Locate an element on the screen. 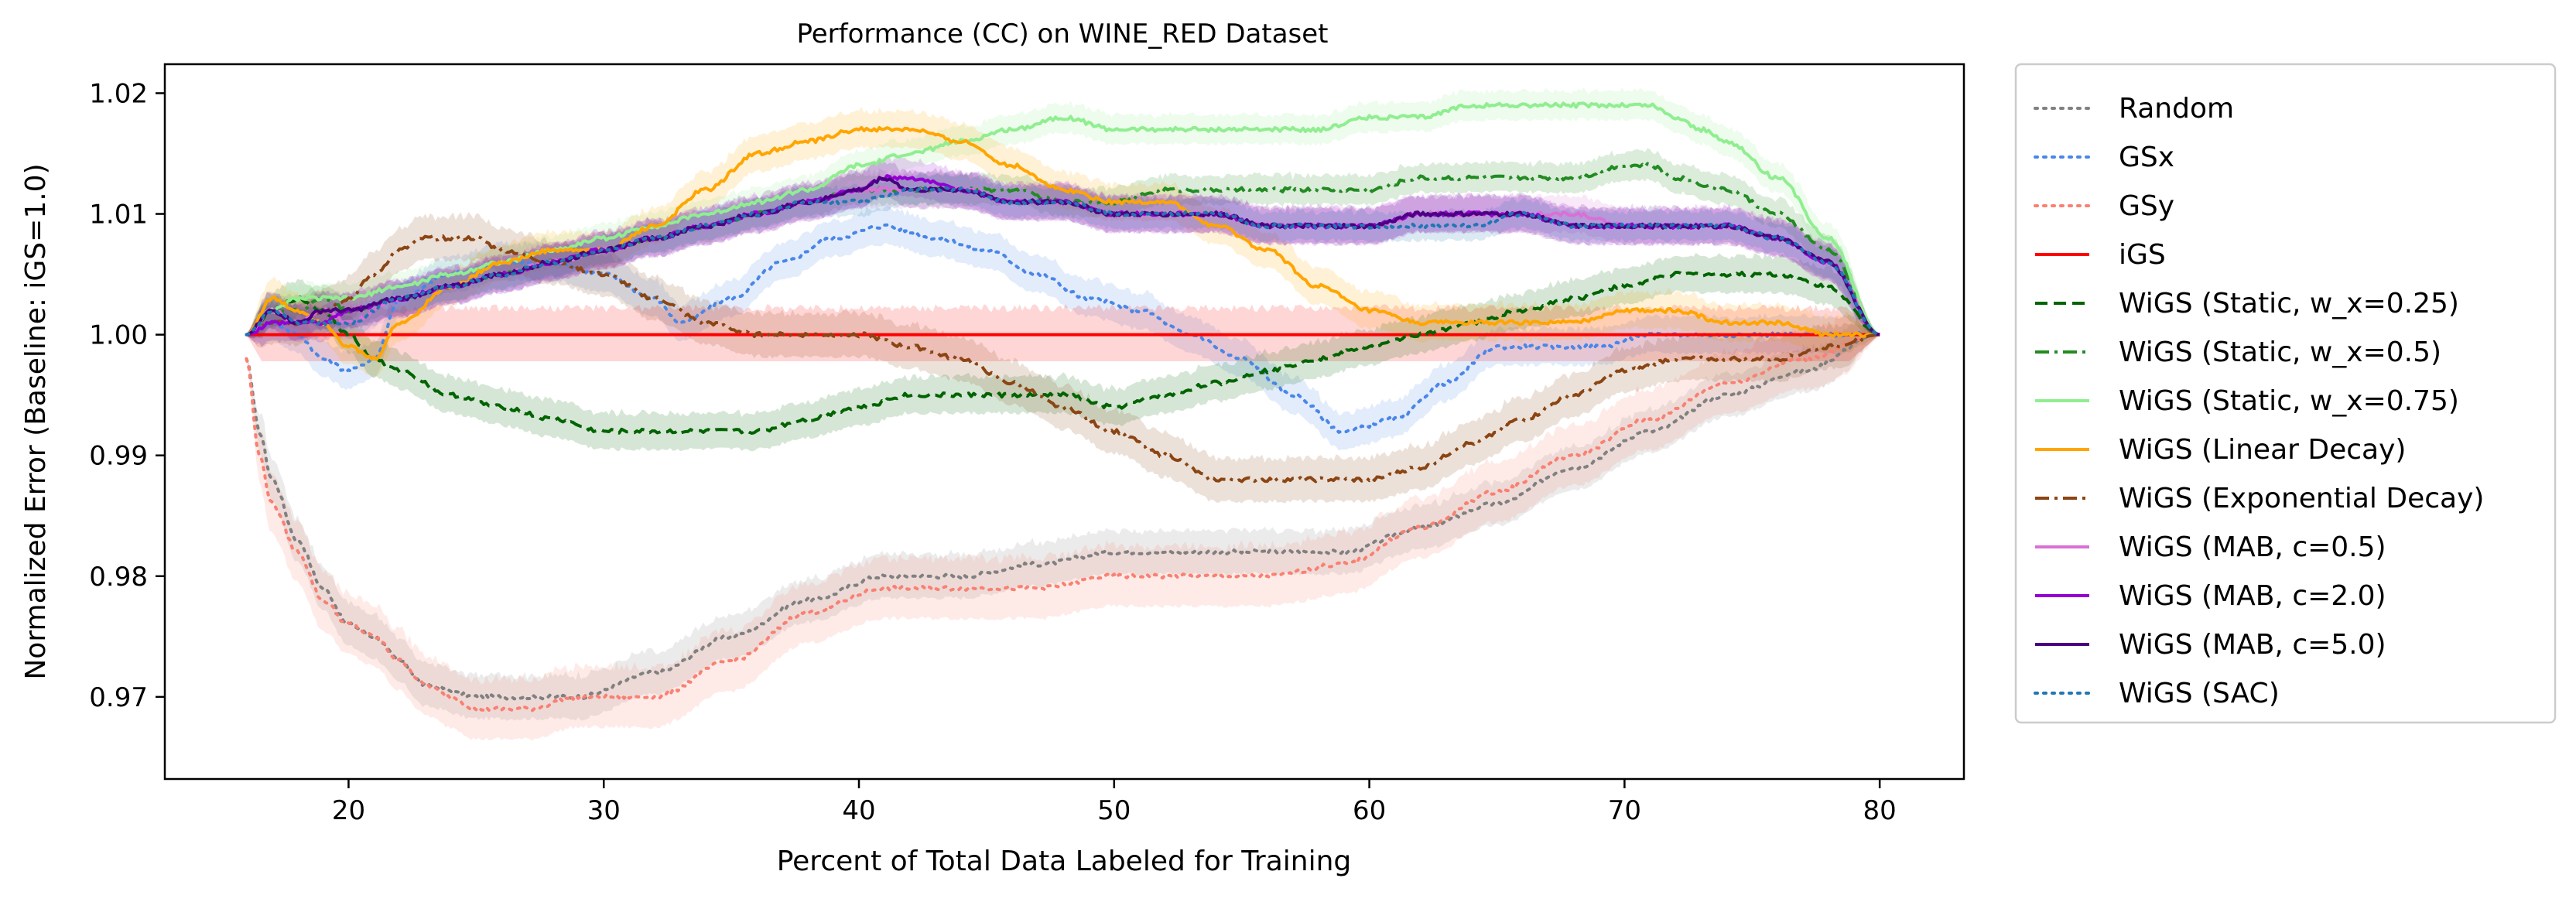 The height and width of the screenshot is (902, 2576). legend-label: GSy is located at coordinates (2147, 206).